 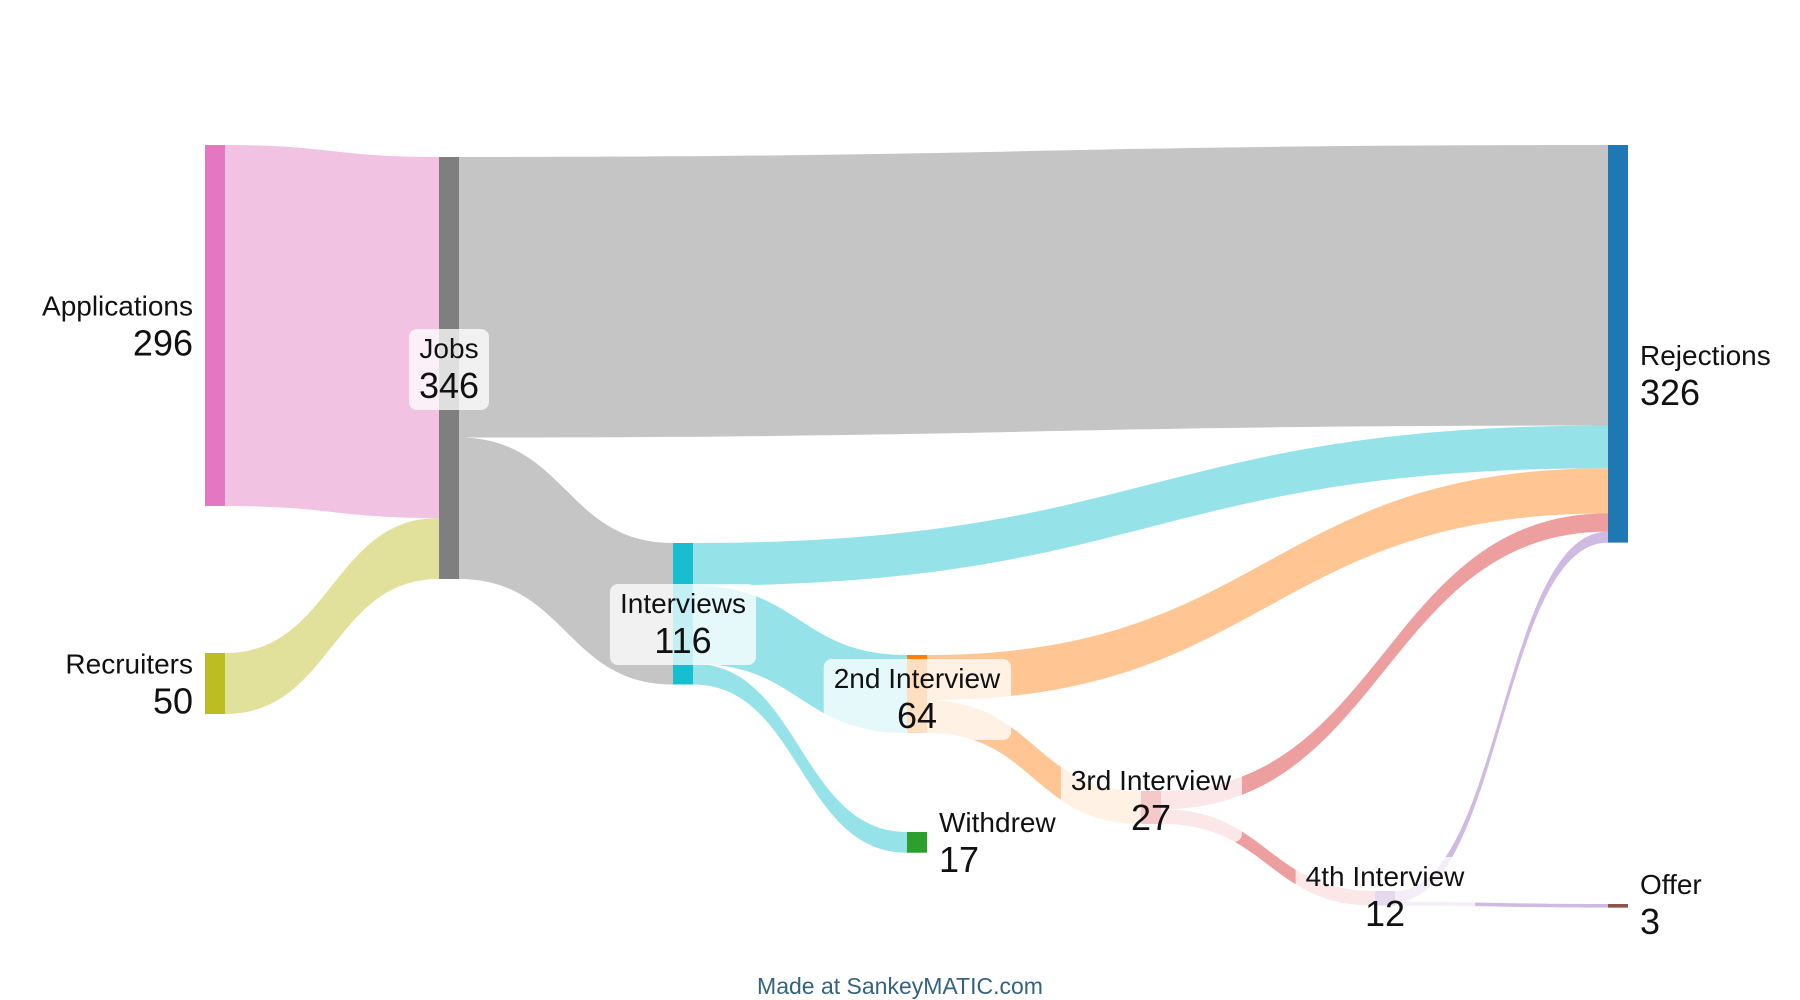 I want to click on node-offer, so click(x=1618, y=906).